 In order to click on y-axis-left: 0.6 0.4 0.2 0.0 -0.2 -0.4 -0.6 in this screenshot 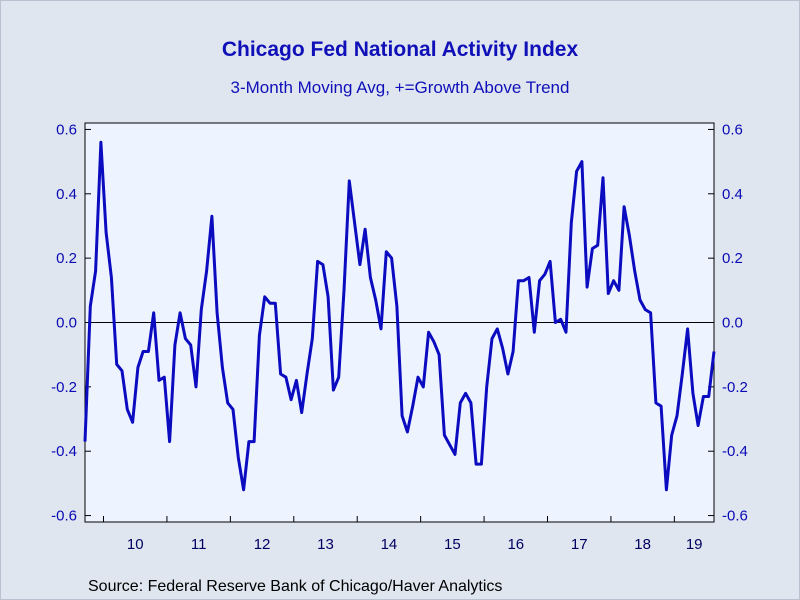, I will do `click(71, 323)`.